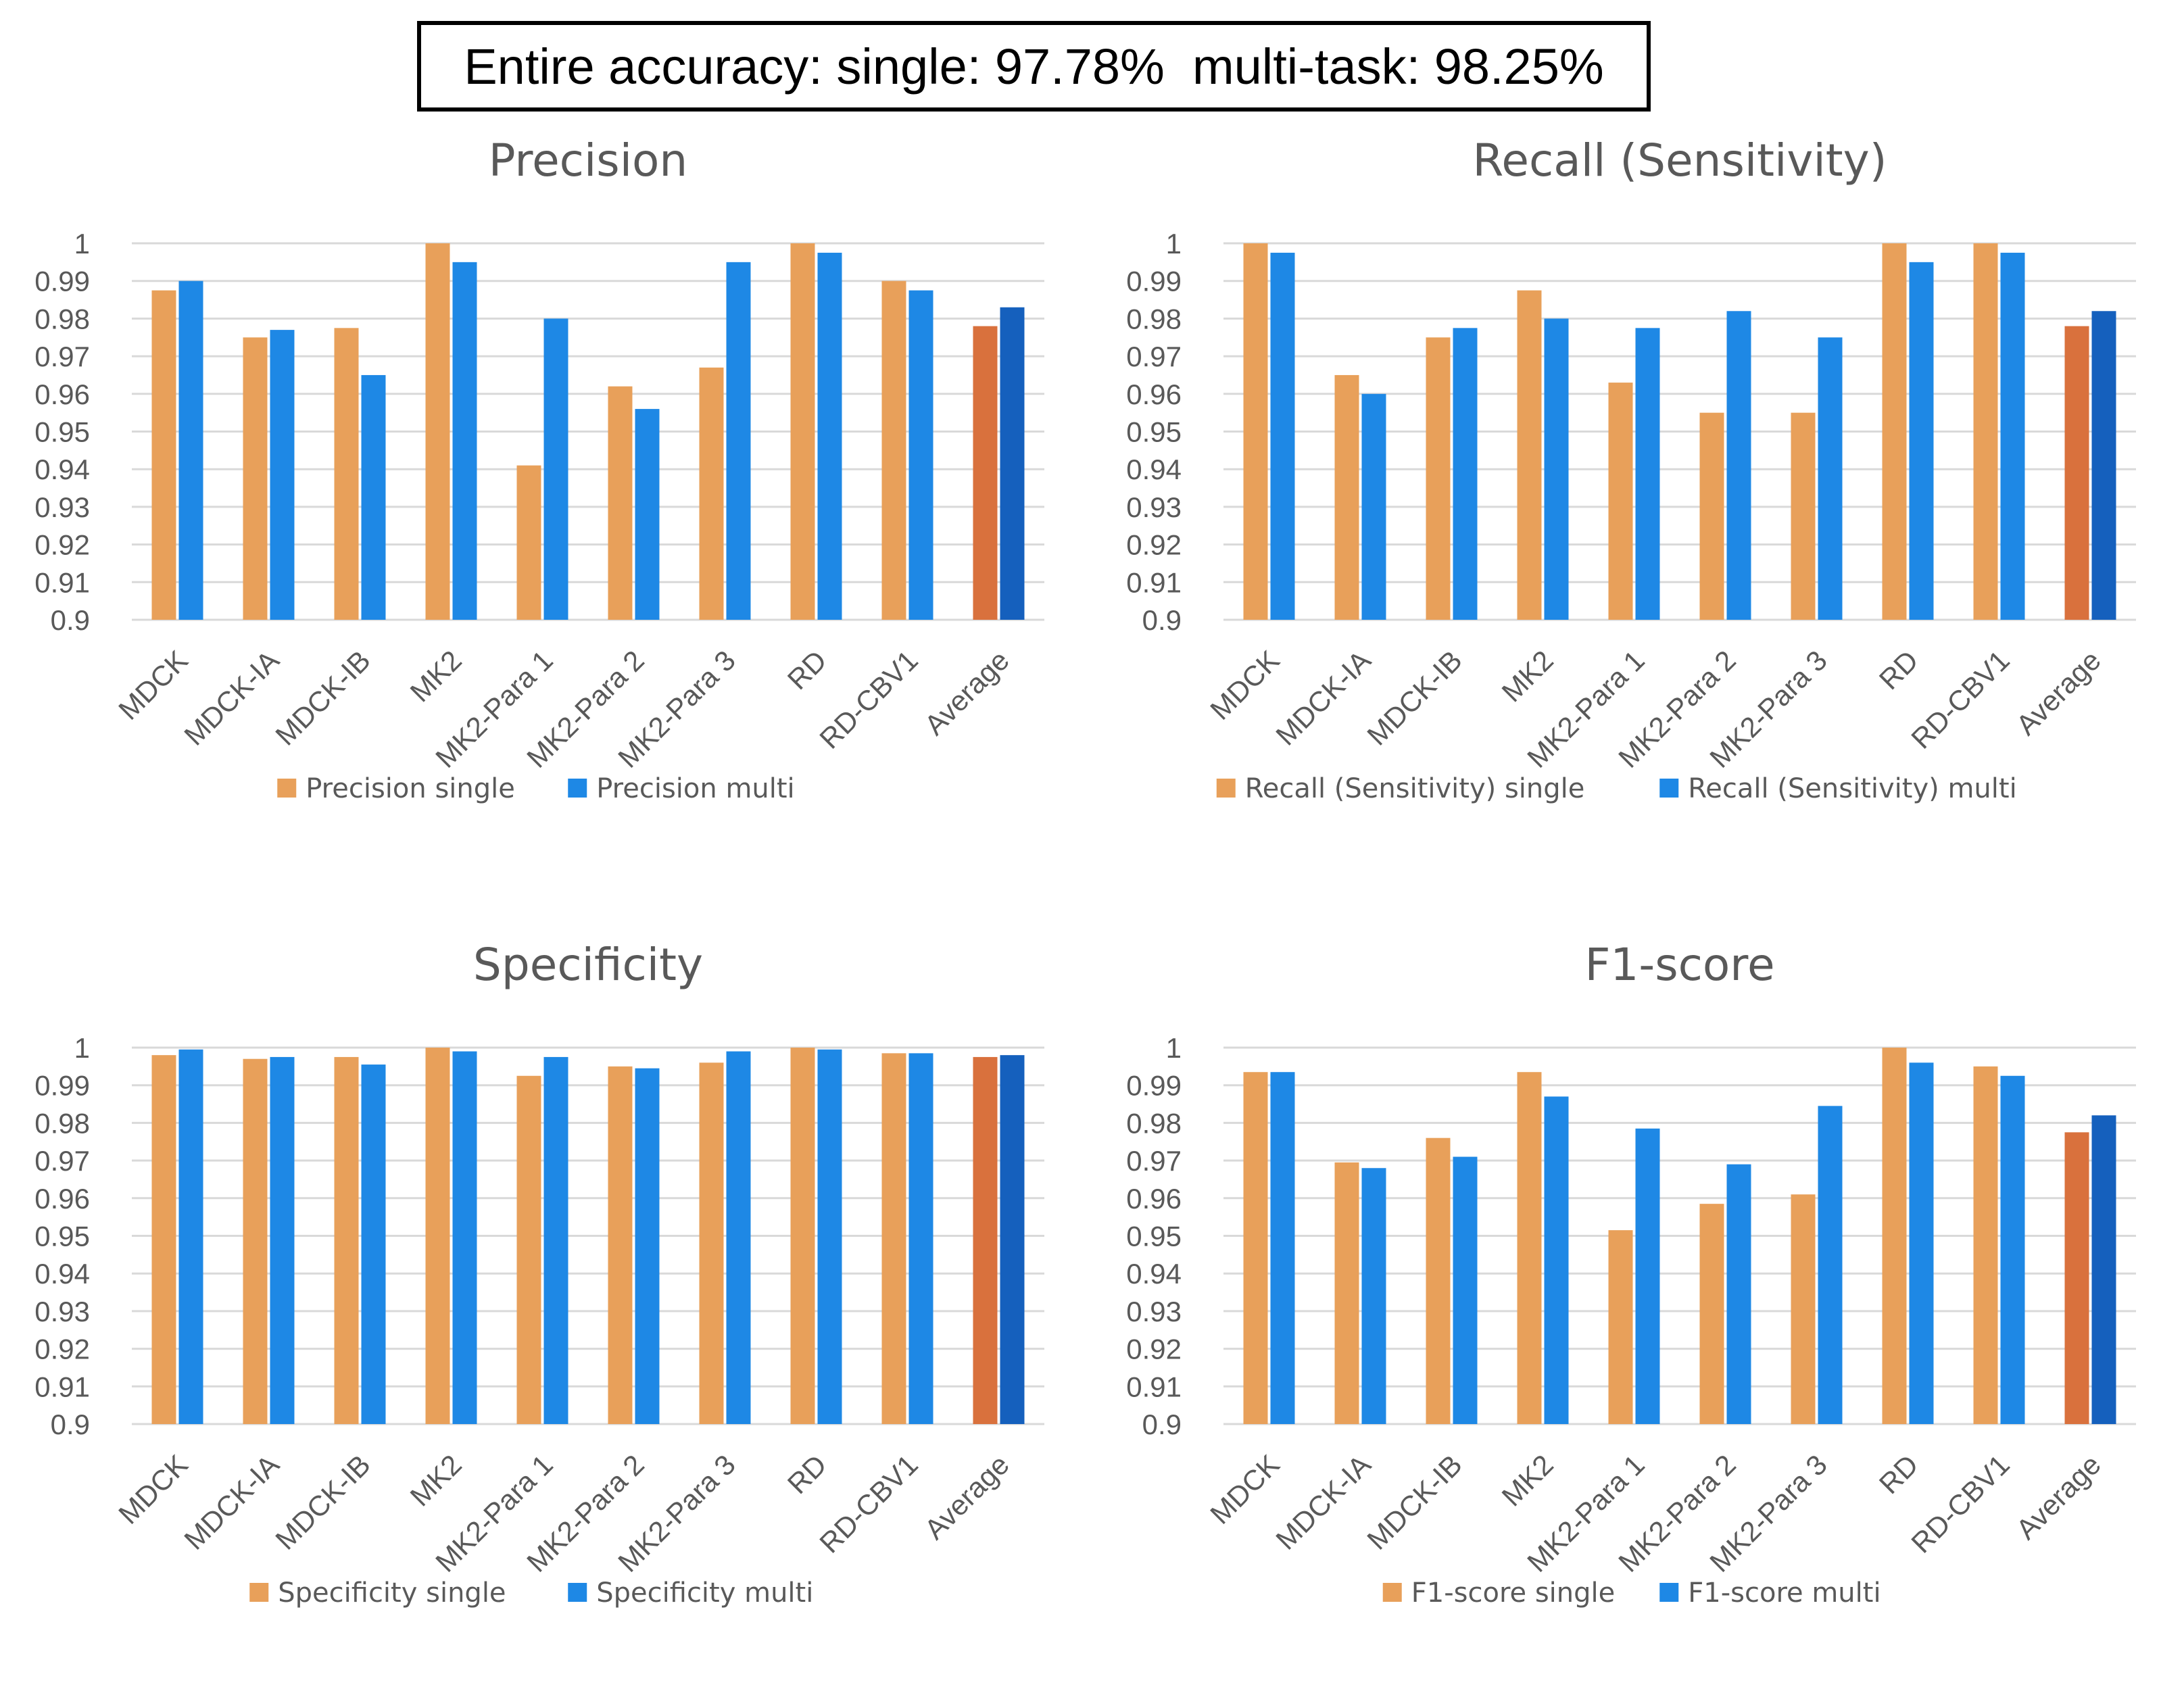 The height and width of the screenshot is (1689, 2184). Describe the element at coordinates (1669, 1593) in the screenshot. I see `legend-swatch-multi` at that location.